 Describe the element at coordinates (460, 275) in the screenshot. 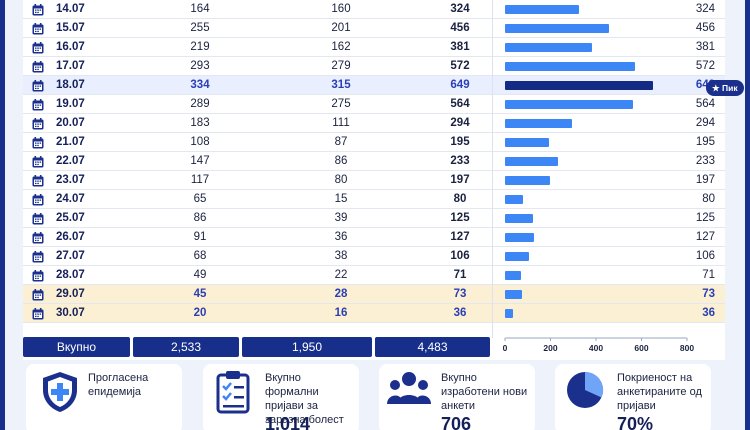

I see `total-cell: 71` at that location.